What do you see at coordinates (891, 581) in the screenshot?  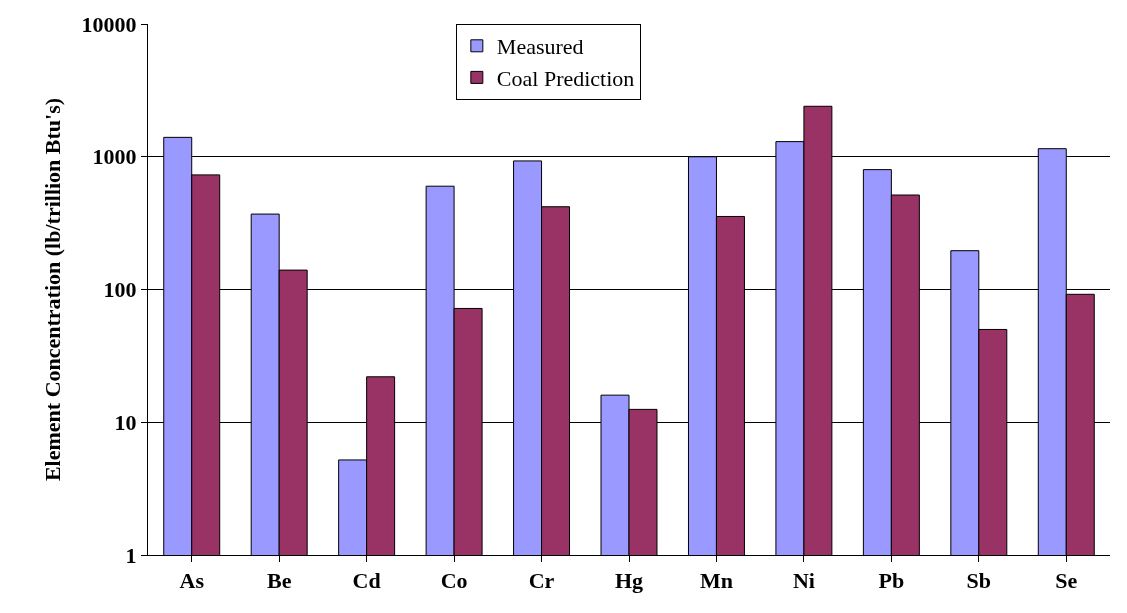 I see `x-tick-label: Pb` at bounding box center [891, 581].